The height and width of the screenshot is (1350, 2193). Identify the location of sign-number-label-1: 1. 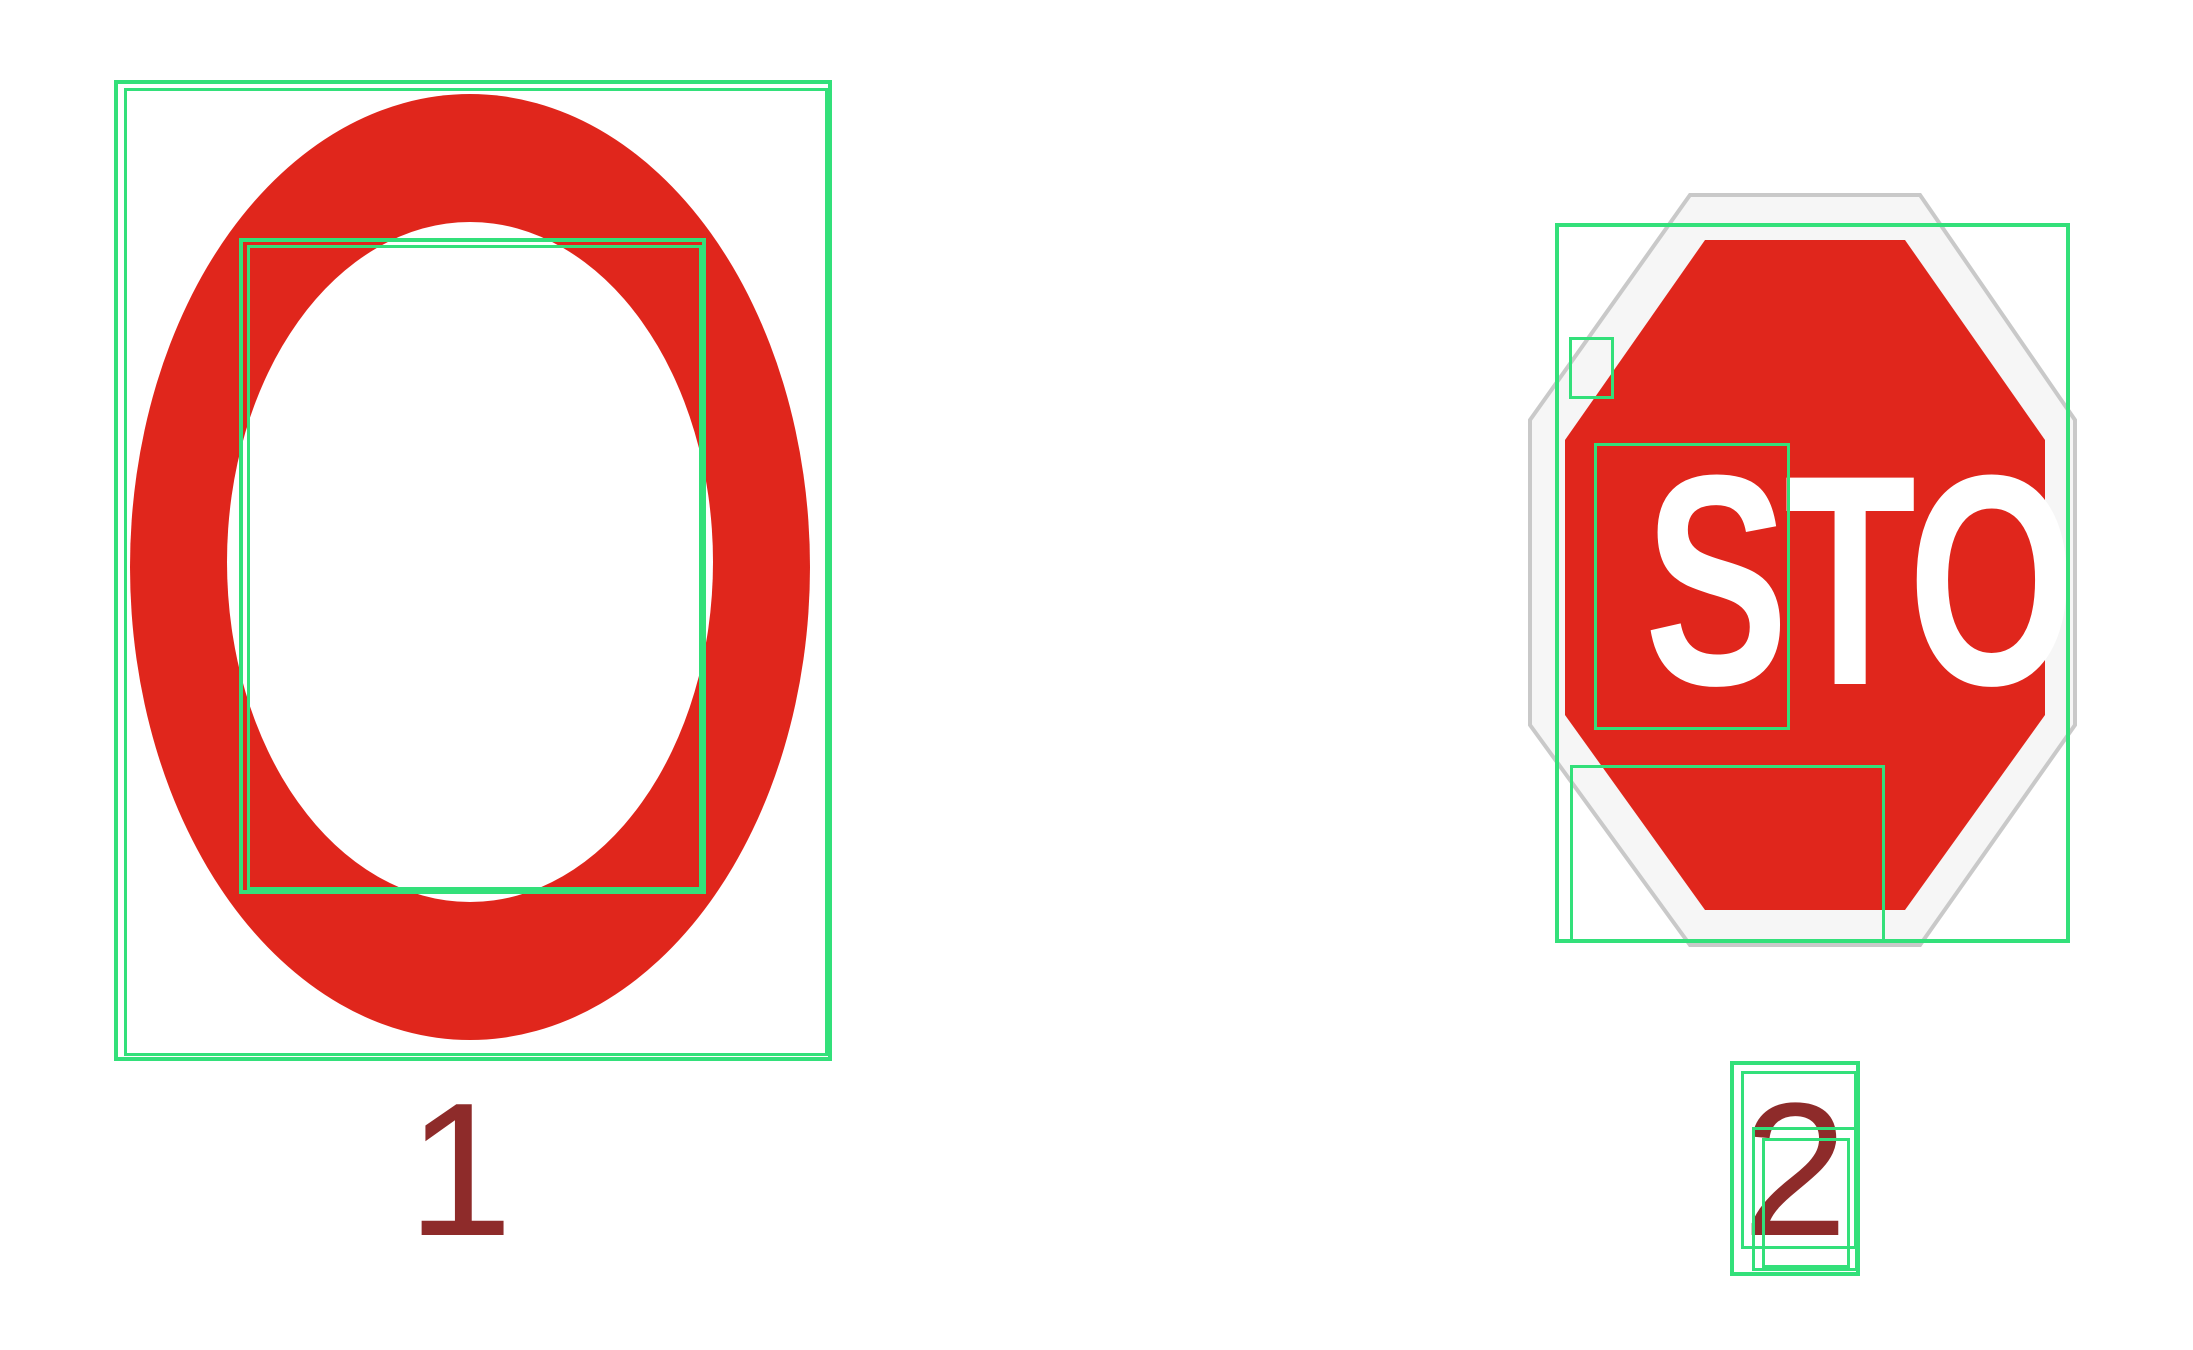
(460, 1170).